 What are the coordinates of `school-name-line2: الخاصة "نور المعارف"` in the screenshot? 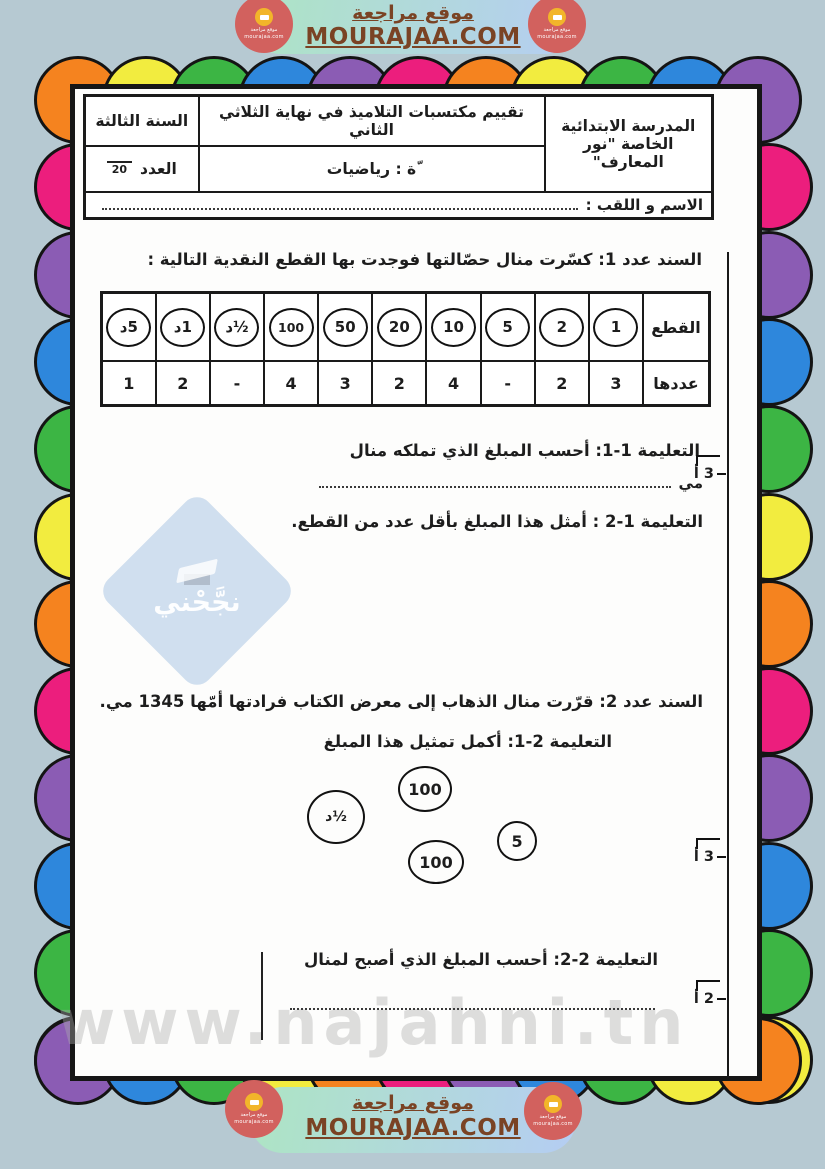 It's located at (628, 152).